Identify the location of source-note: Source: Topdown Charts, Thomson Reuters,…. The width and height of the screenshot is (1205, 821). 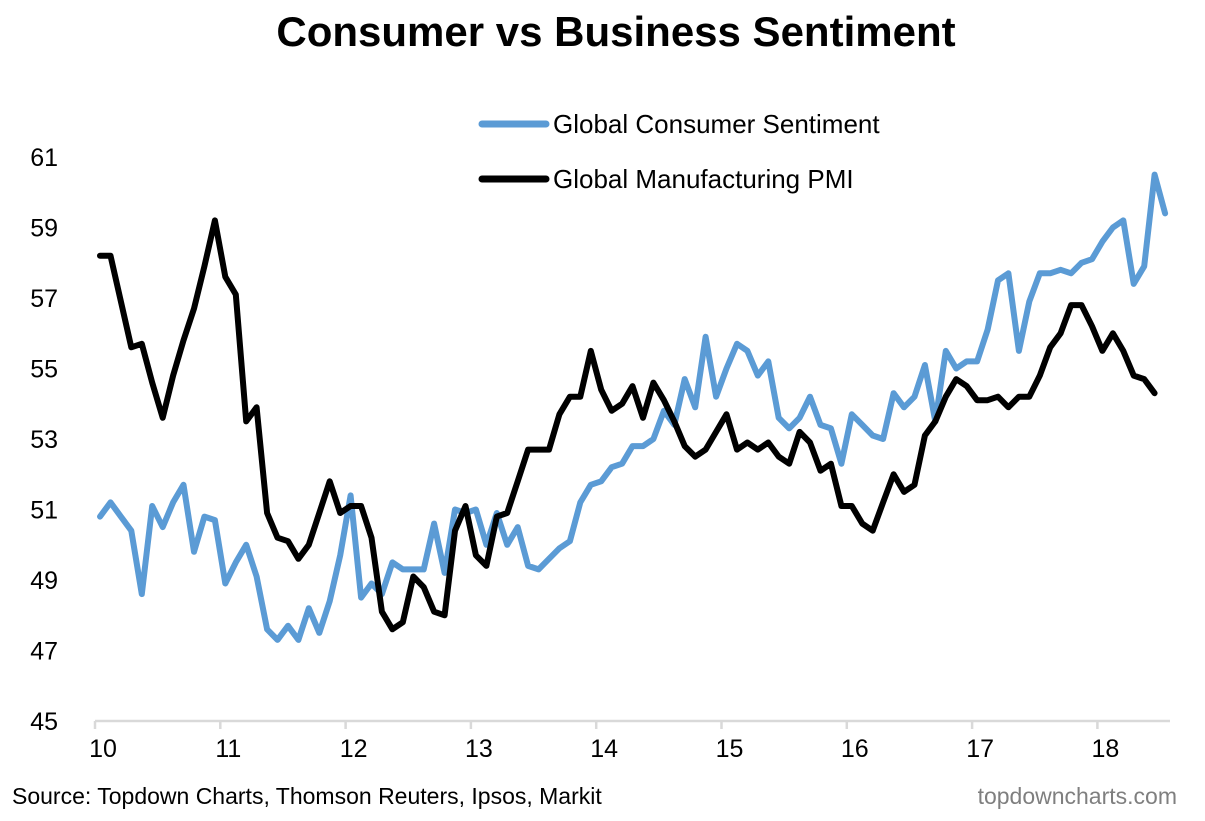
(307, 796).